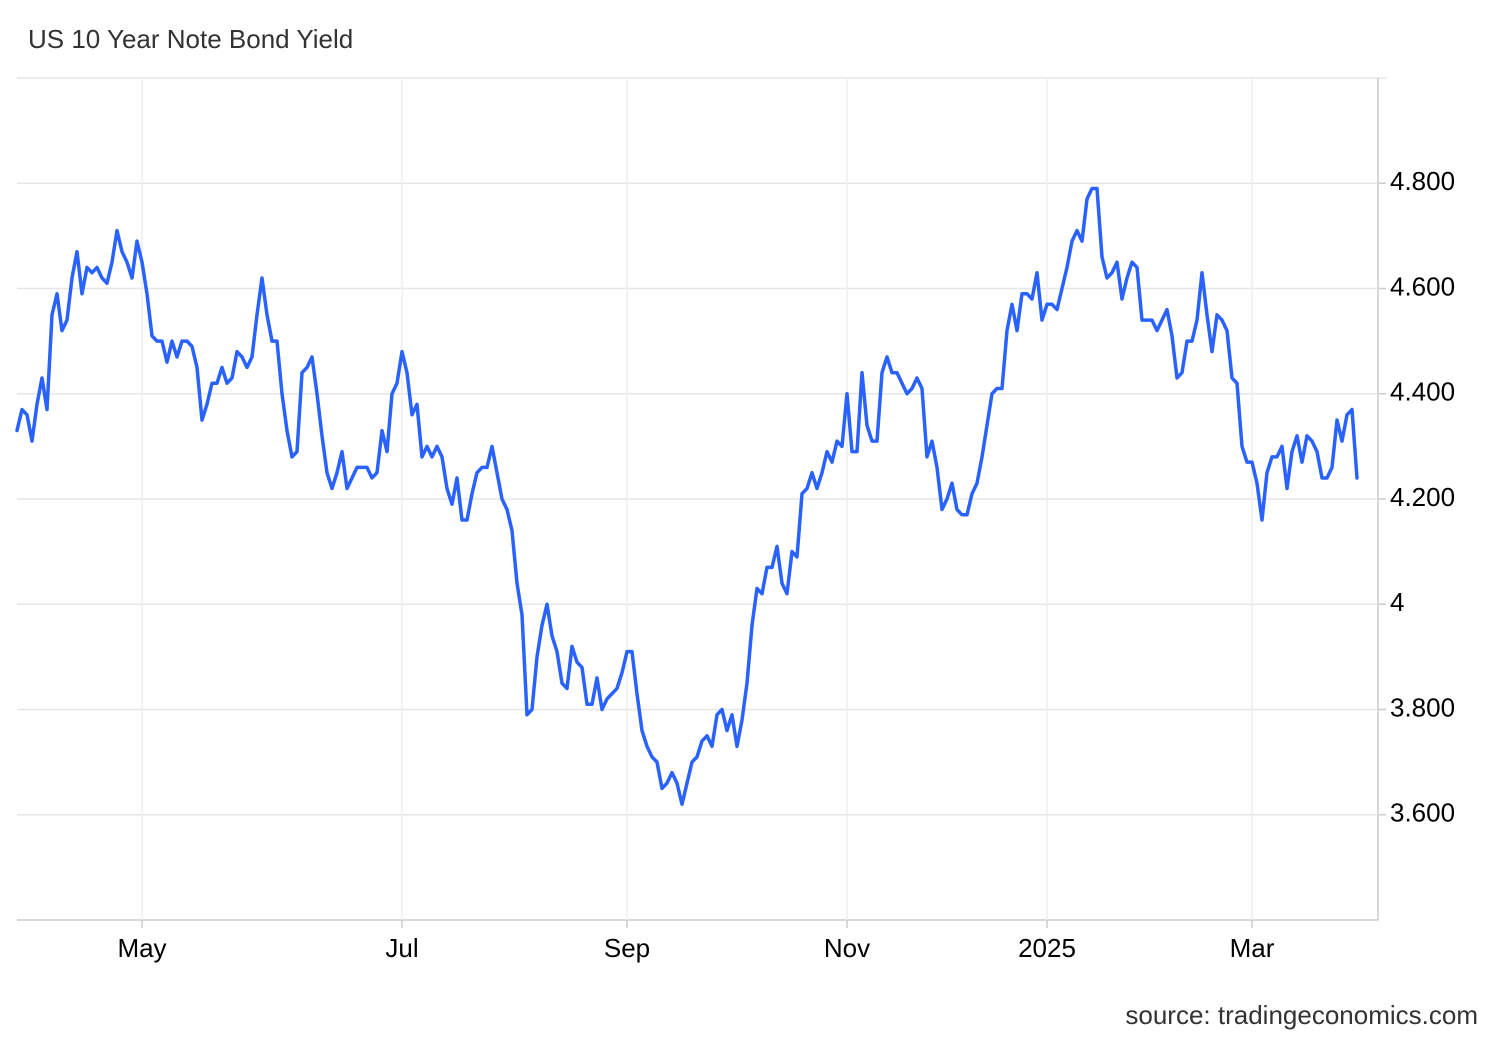 The image size is (1500, 1040). What do you see at coordinates (1422, 286) in the screenshot?
I see `y-tick-label: 4.600` at bounding box center [1422, 286].